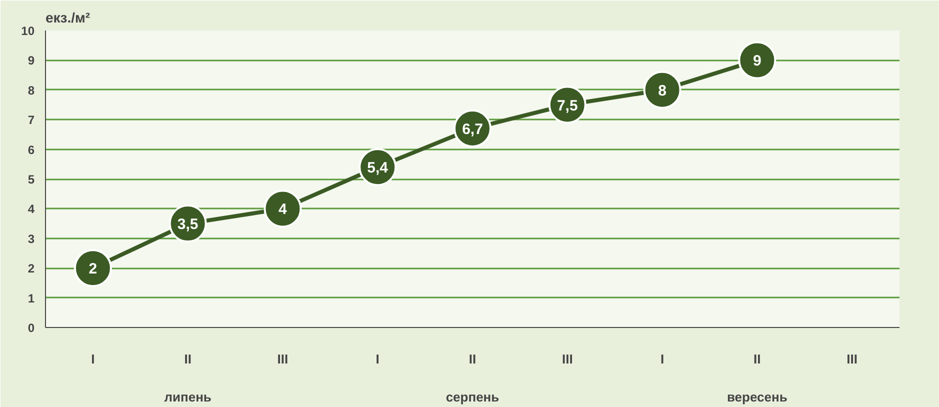  Describe the element at coordinates (31, 328) in the screenshot. I see `y-tick-label: 0` at that location.